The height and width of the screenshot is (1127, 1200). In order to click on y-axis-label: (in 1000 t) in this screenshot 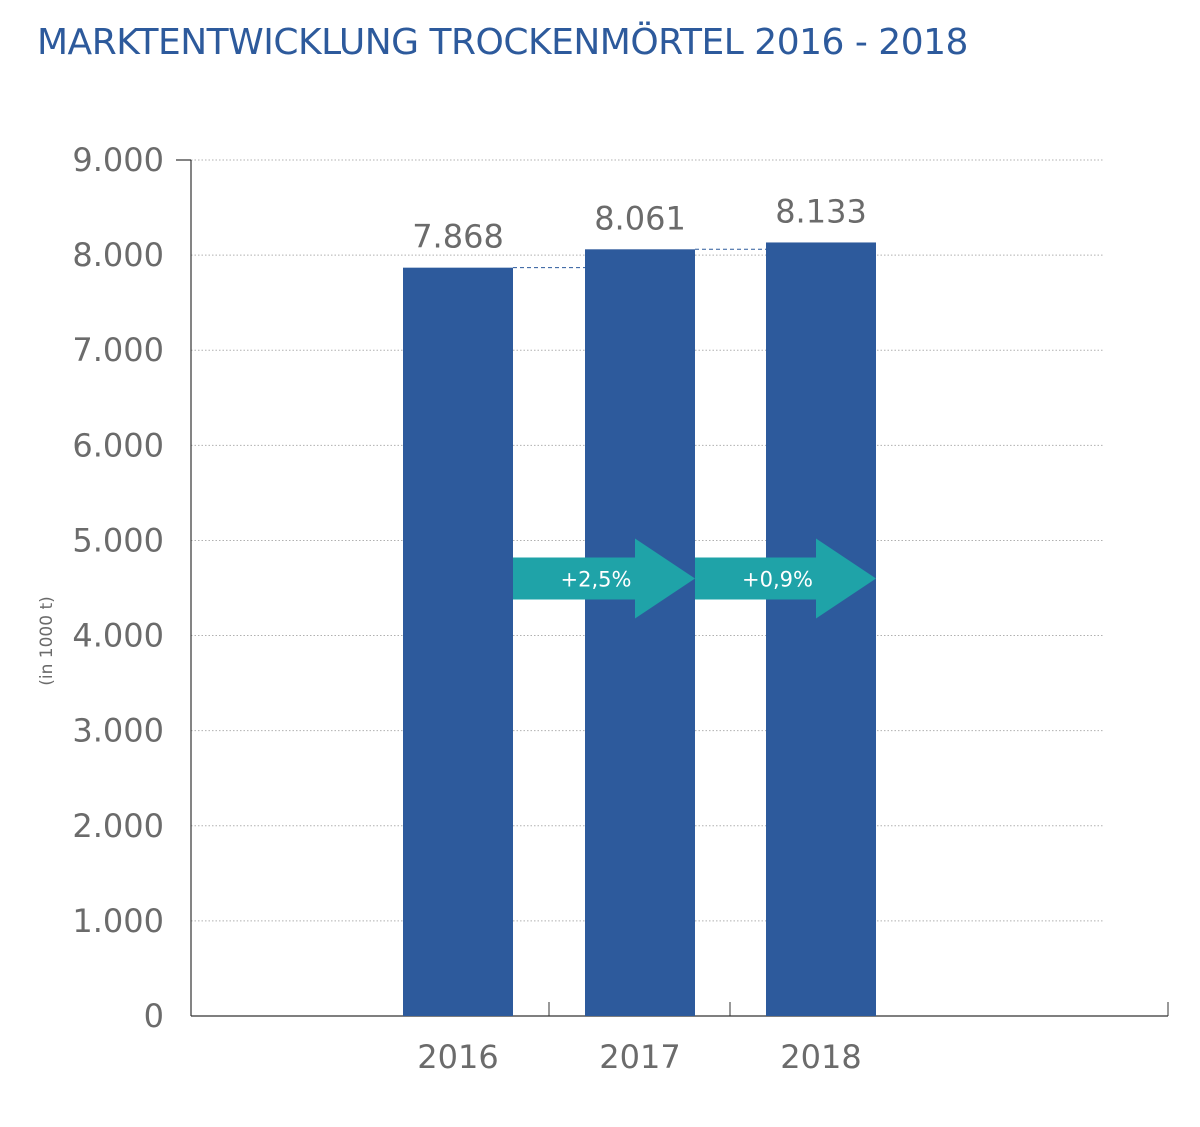, I will do `click(47, 641)`.